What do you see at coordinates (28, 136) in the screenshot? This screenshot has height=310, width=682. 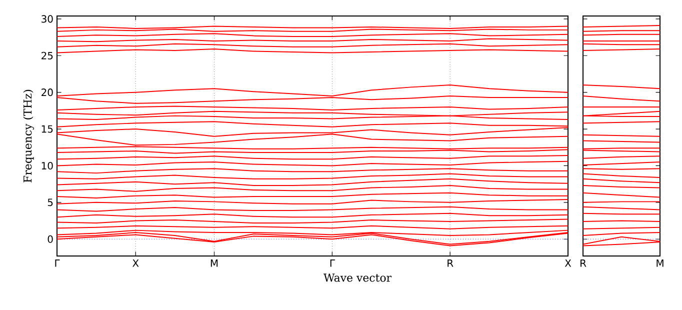 I see `y-axis-title: Frequency (THz)` at bounding box center [28, 136].